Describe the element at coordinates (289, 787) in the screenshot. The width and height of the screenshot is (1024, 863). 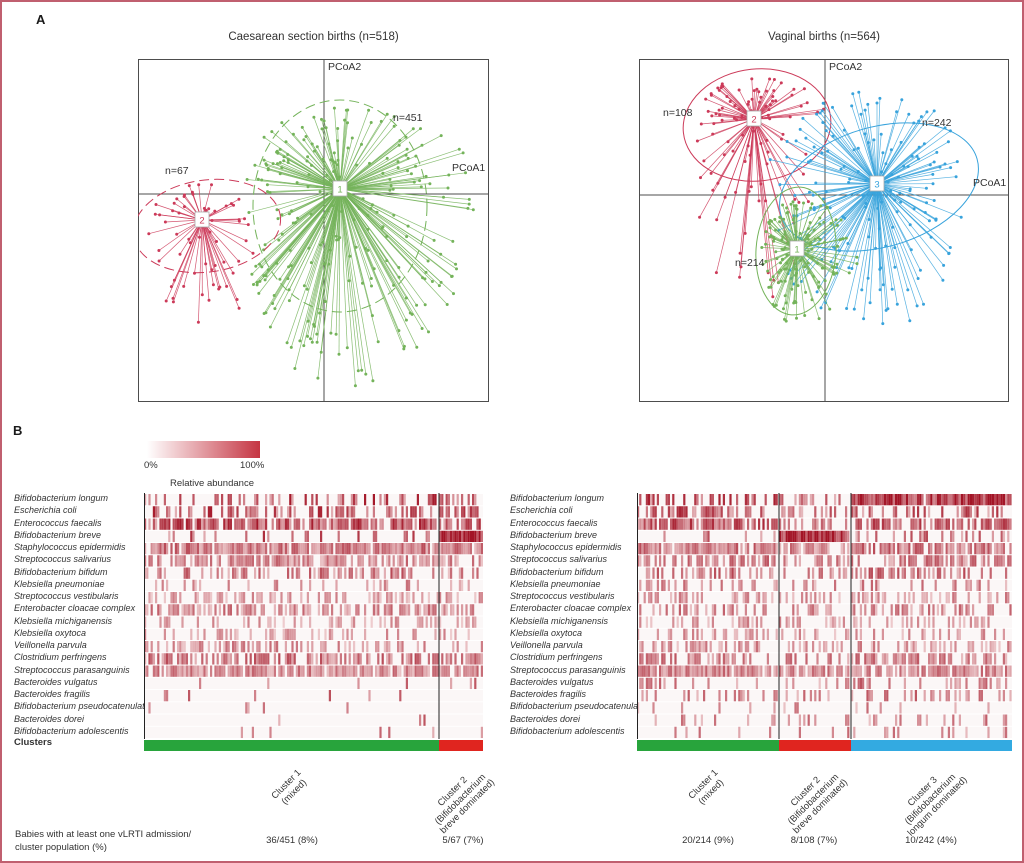
I see `cluster-label-cs-1: Cluster 1 (mixed)` at that location.